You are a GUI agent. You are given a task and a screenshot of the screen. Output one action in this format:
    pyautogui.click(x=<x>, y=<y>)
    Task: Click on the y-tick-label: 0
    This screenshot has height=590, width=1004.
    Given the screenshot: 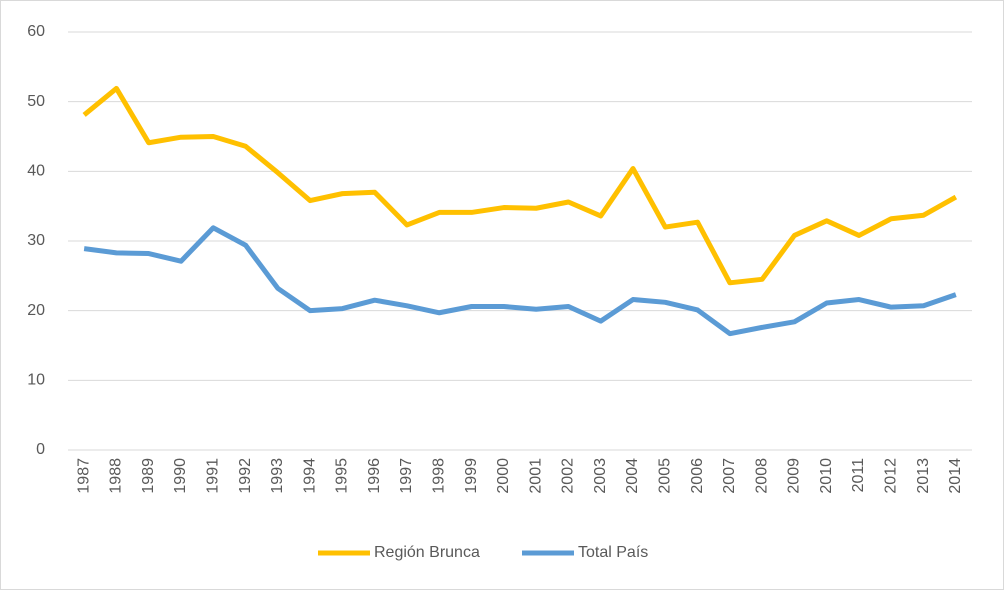 What is the action you would take?
    pyautogui.click(x=40, y=449)
    